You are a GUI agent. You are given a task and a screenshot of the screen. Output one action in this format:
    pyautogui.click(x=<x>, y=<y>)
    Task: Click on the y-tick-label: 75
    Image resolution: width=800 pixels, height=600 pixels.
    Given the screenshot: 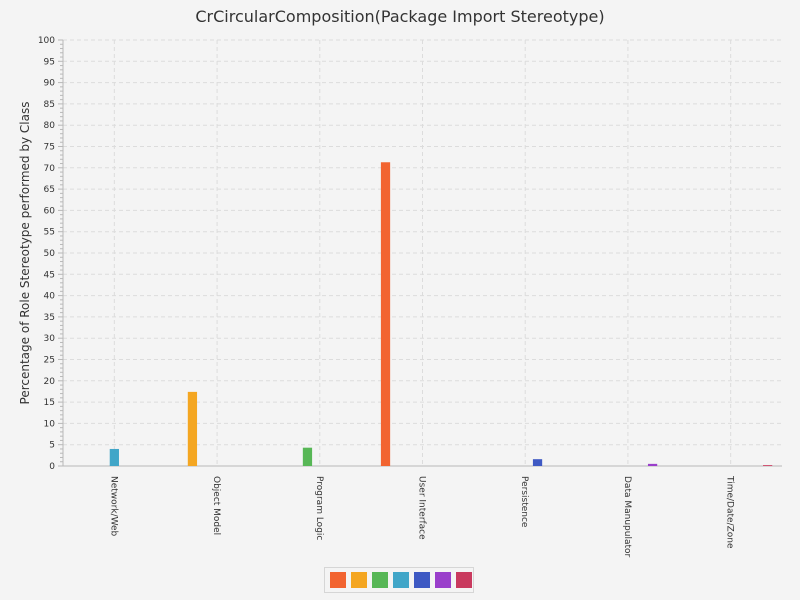 What is the action you would take?
    pyautogui.click(x=49, y=148)
    